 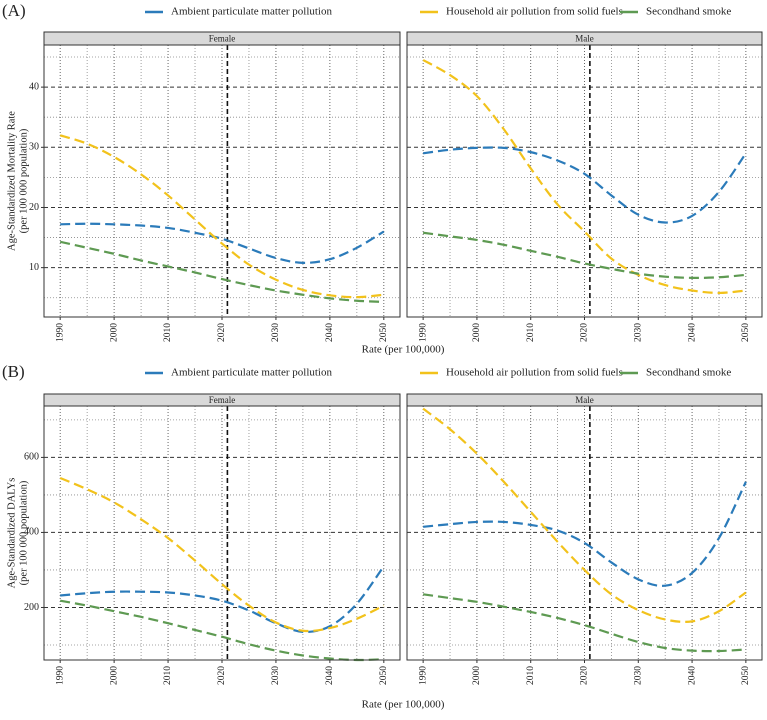 What do you see at coordinates (34, 147) in the screenshot?
I see `y-tick-label: 30` at bounding box center [34, 147].